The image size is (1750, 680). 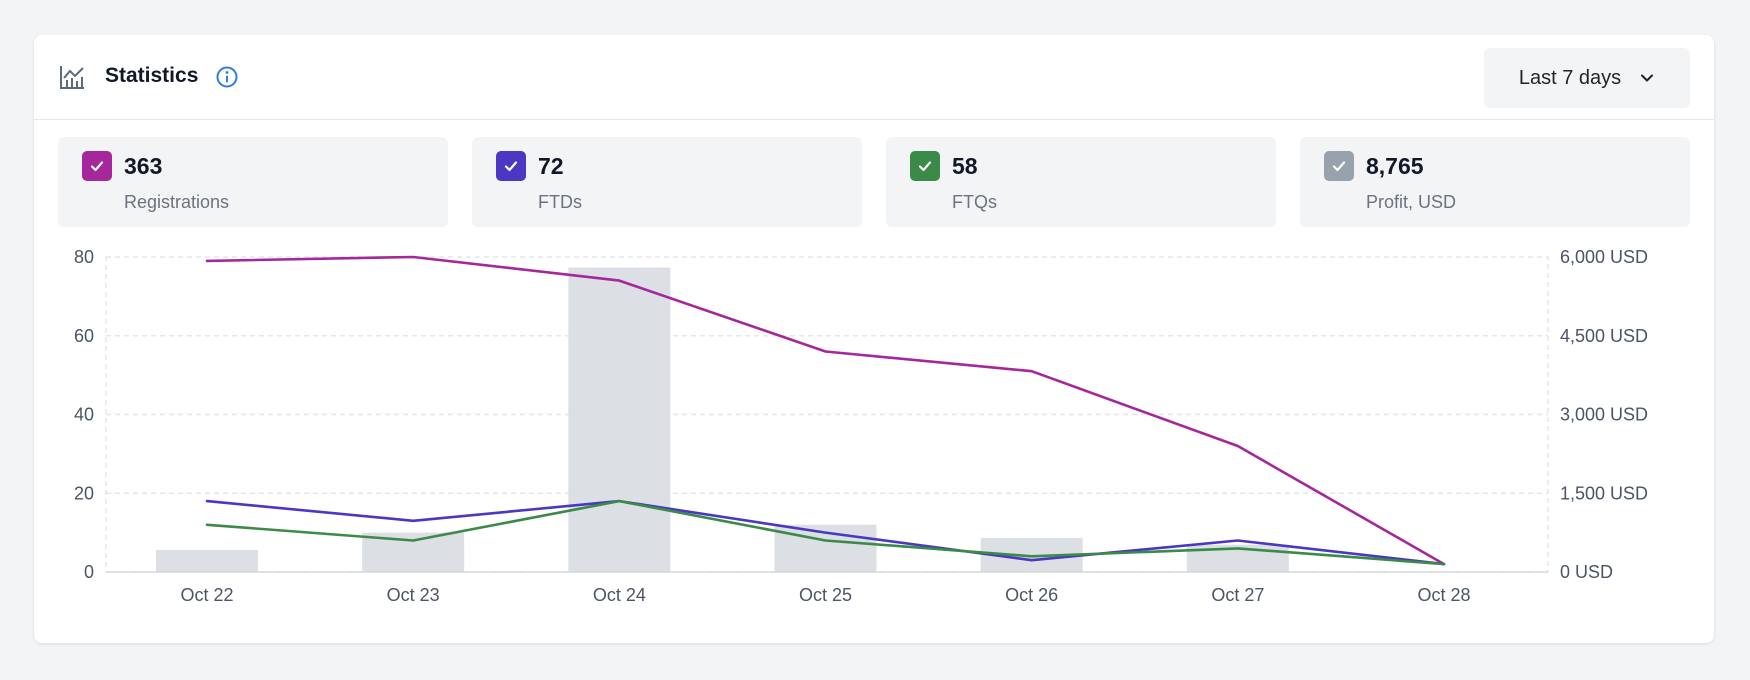 I want to click on y-left-tick-label: 40, so click(x=84, y=415).